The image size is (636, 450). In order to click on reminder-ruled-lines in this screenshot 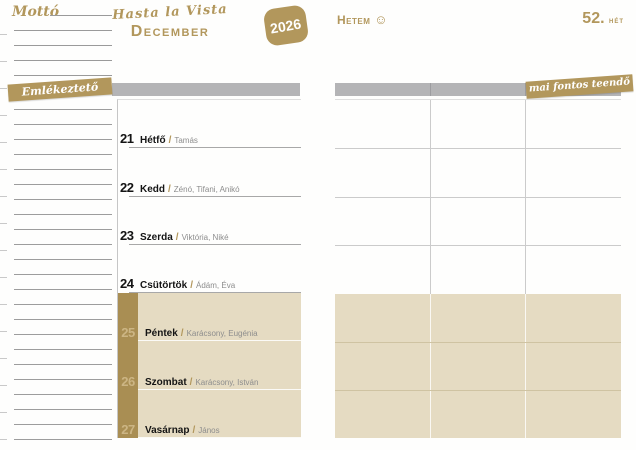, I will do `click(63, 271)`.